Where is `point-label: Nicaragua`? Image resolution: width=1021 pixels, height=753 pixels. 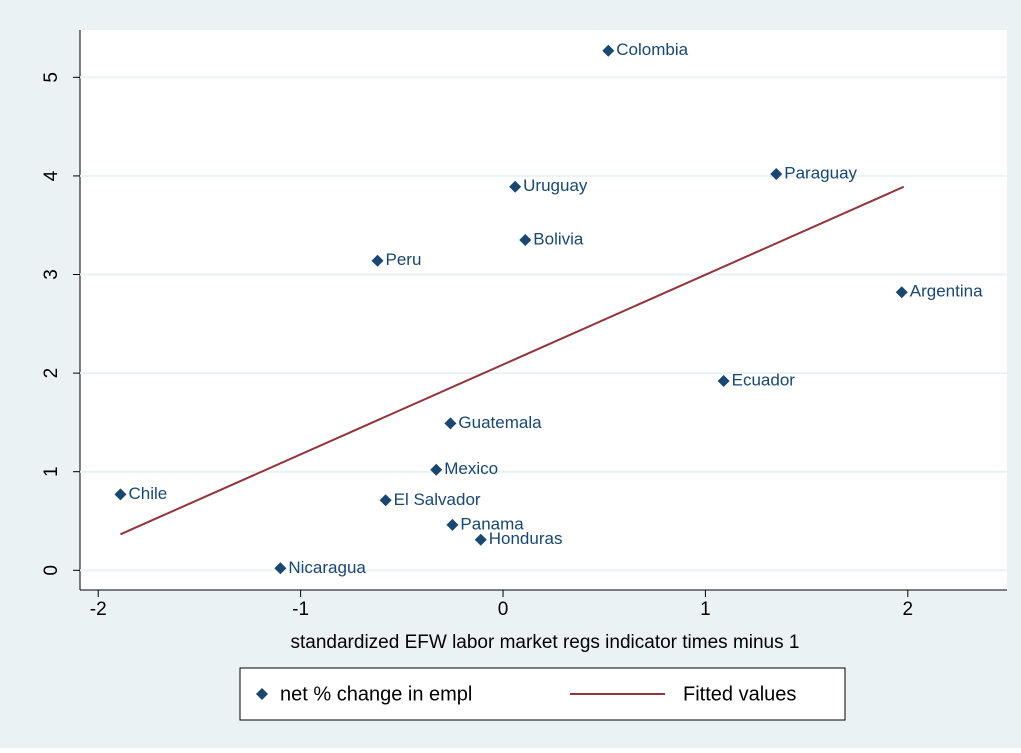
point-label: Nicaragua is located at coordinates (327, 567).